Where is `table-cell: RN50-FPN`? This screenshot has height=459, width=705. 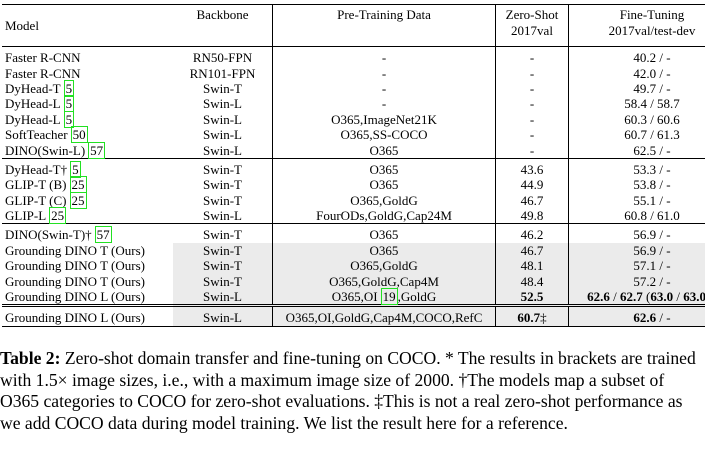 table-cell: RN50-FPN is located at coordinates (223, 56).